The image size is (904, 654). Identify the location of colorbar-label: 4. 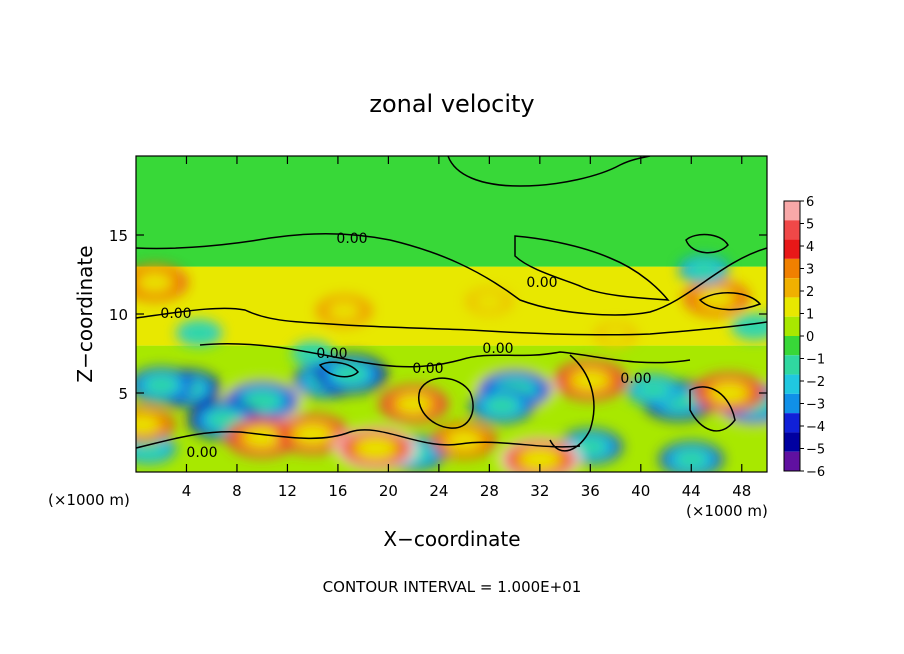
(810, 247).